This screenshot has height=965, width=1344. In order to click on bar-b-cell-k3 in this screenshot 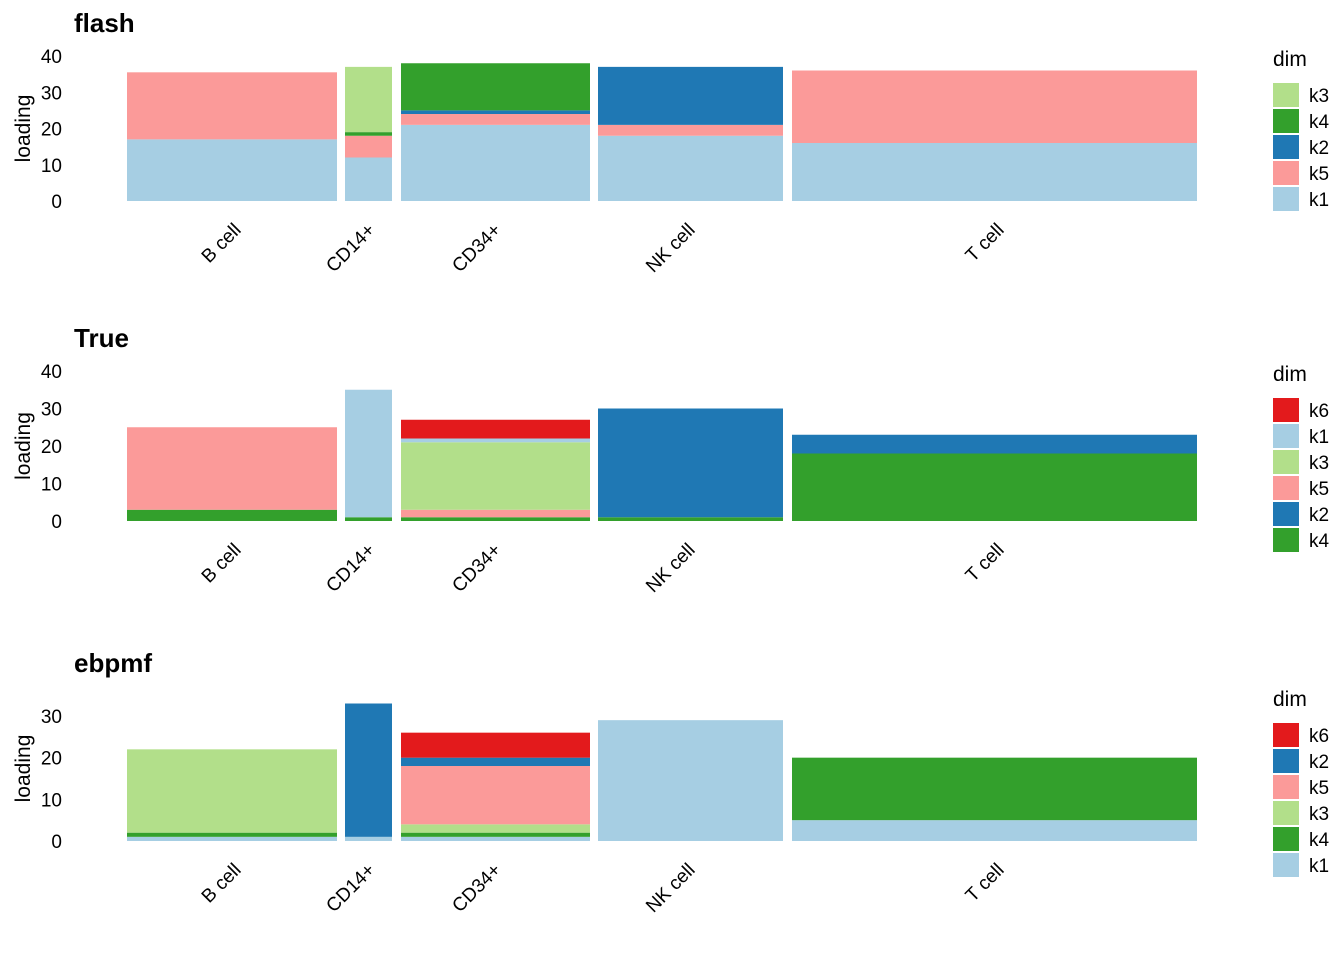, I will do `click(232, 791)`.